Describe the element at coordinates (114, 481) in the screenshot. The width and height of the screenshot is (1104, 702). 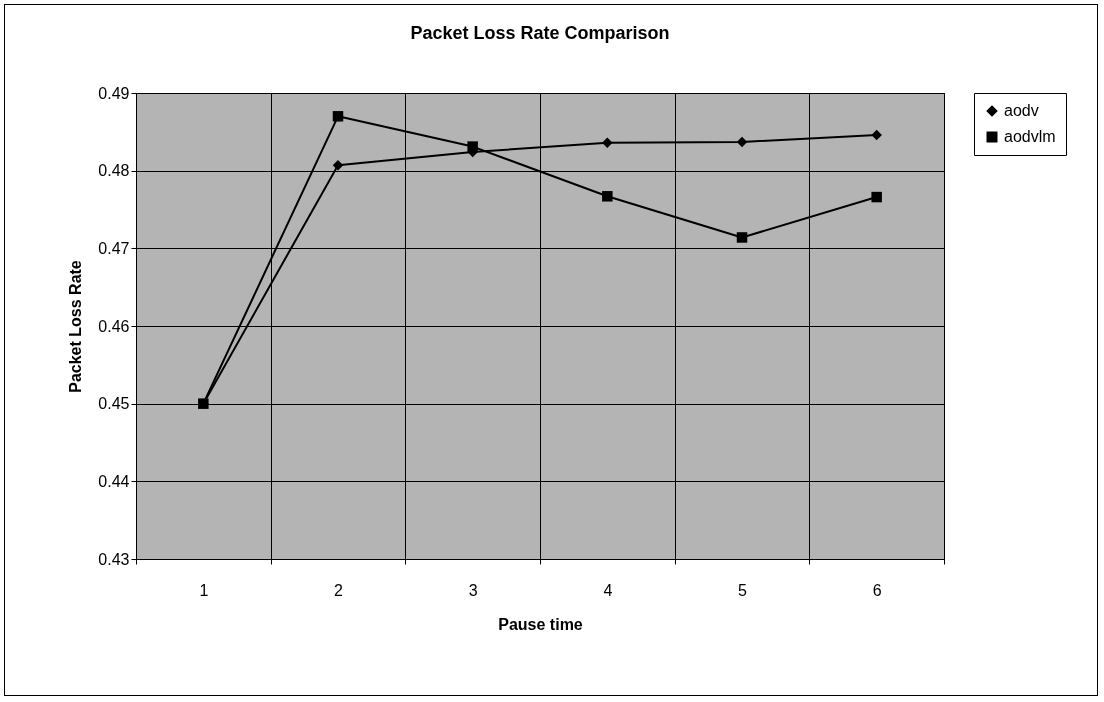
I see `y-tick-label: 0.44` at that location.